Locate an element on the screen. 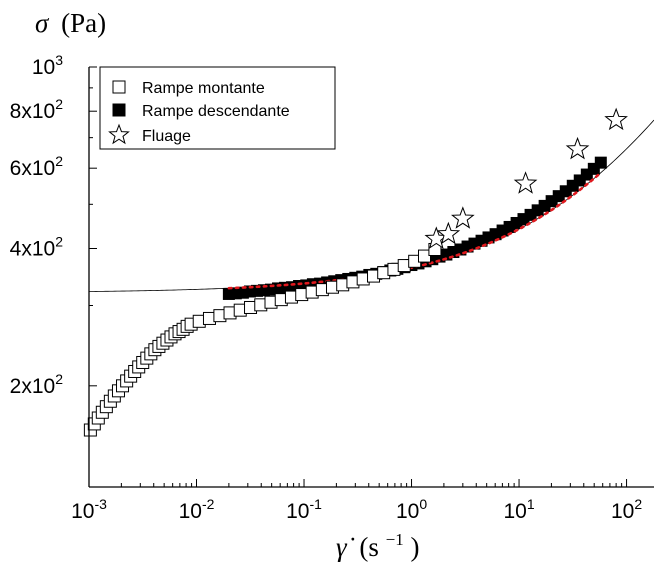 The width and height of the screenshot is (654, 565). x-tick-label: 10² is located at coordinates (626, 509).